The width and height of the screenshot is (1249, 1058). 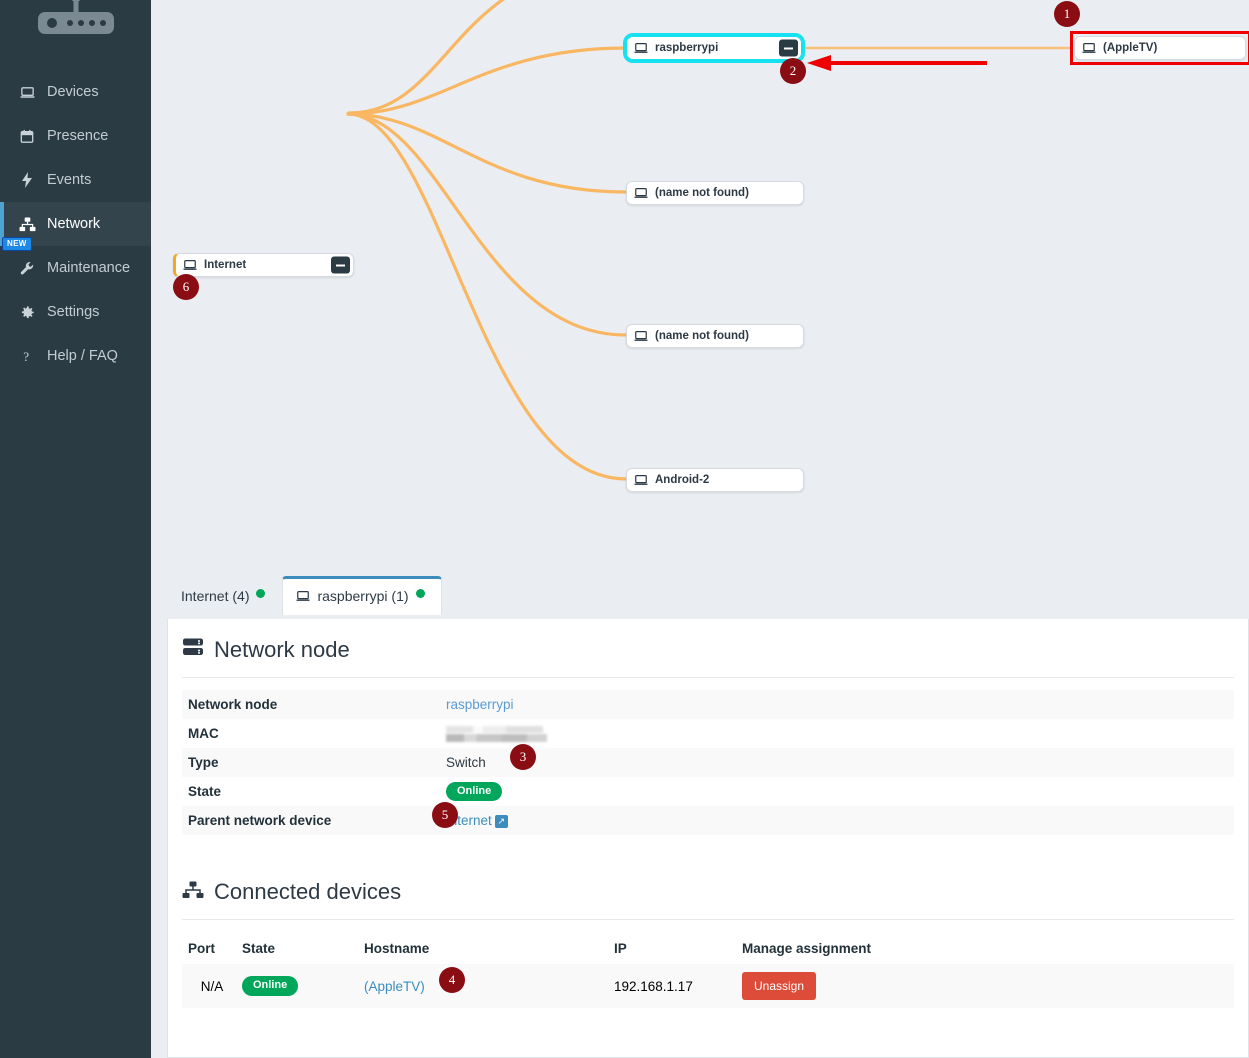 I want to click on topology-node-appletv: (AppleTV), so click(x=1160, y=48).